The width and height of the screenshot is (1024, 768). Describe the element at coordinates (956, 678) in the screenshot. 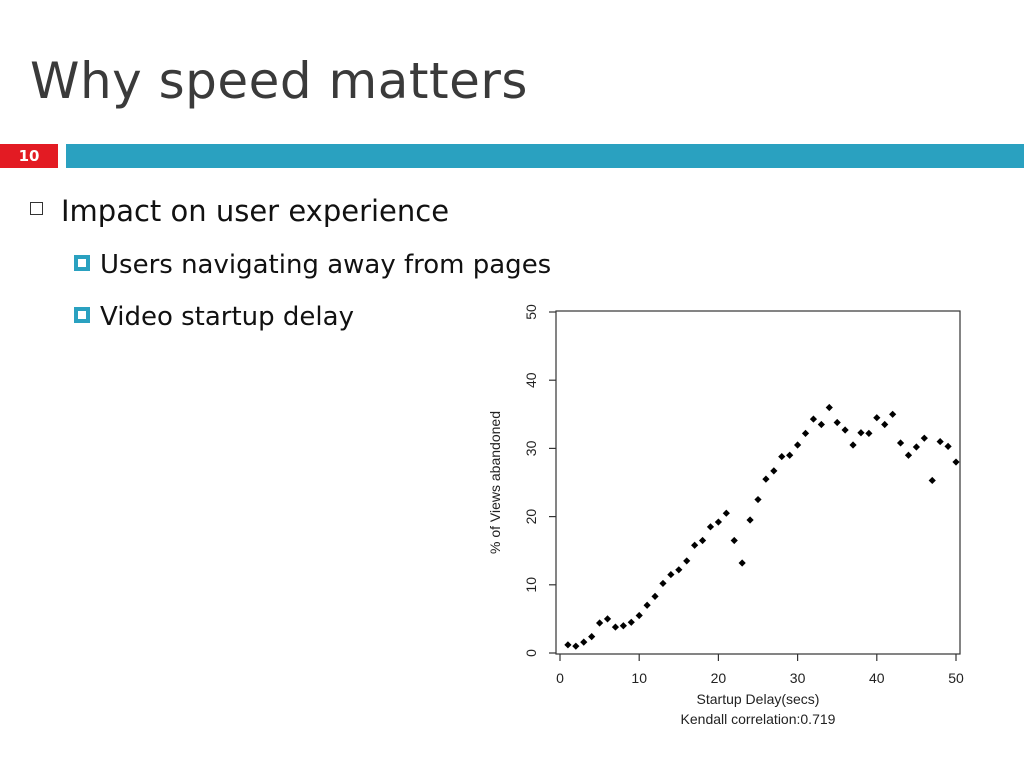

I see `x-tick-label: 50` at that location.